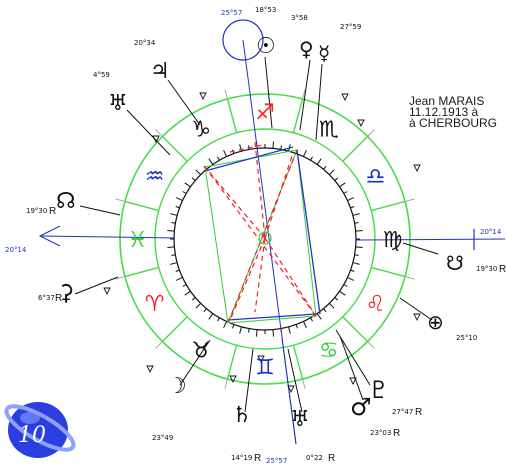 This screenshot has height=467, width=507. Describe the element at coordinates (265, 113) in the screenshot. I see `sagittarius-icon: ♐` at that location.